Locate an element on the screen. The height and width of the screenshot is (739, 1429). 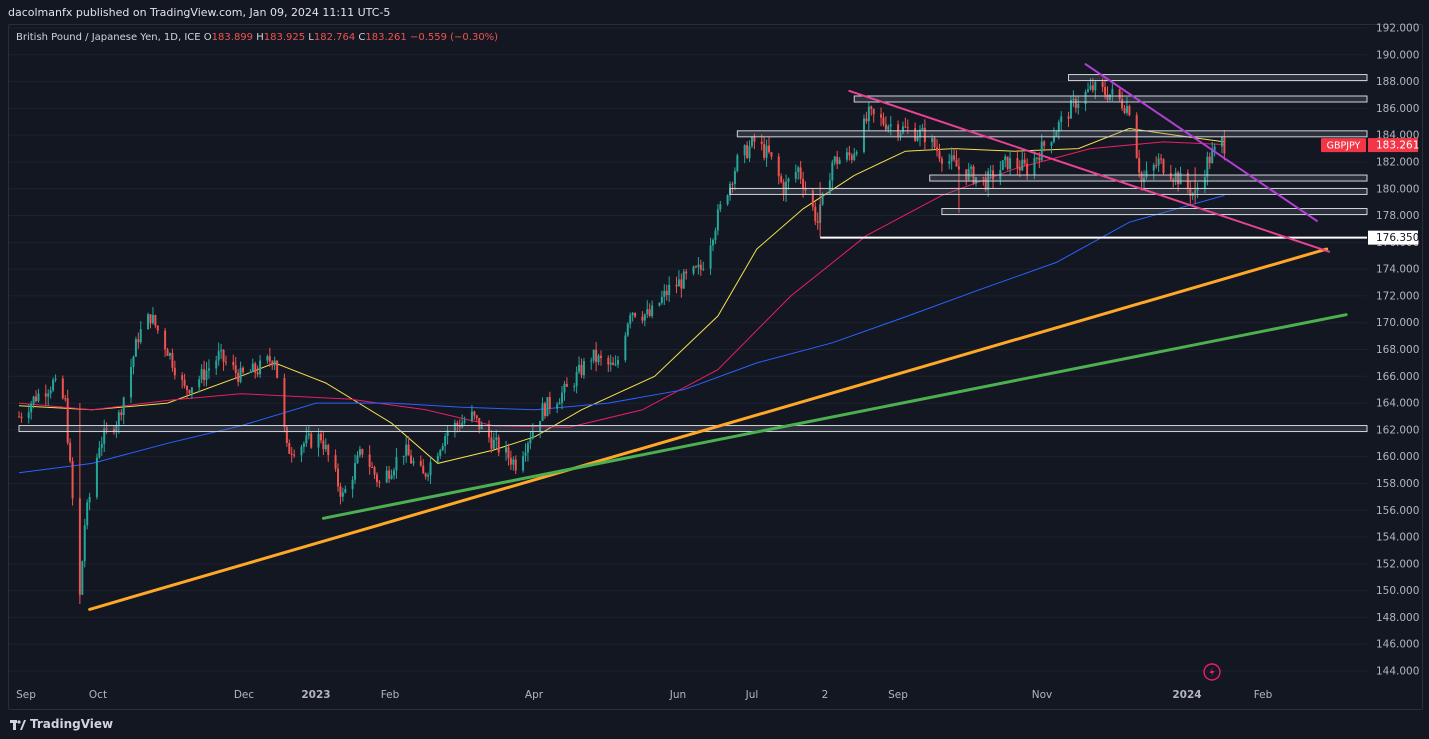
footer-brand: TradingView is located at coordinates (61, 724).